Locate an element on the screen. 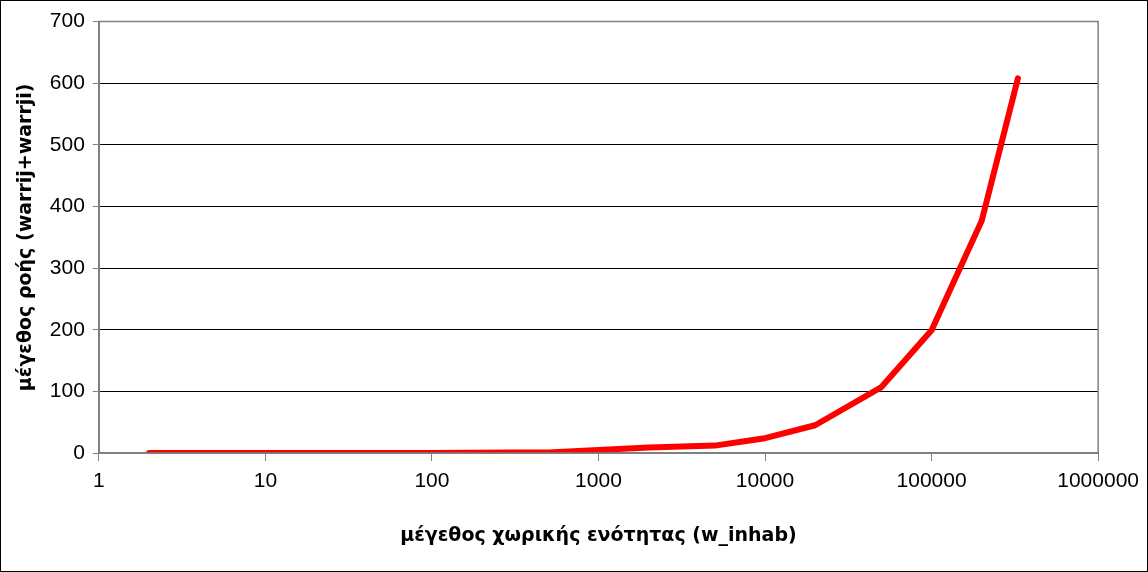 The height and width of the screenshot is (572, 1148). y-tick-label: 500 is located at coordinates (67, 143).